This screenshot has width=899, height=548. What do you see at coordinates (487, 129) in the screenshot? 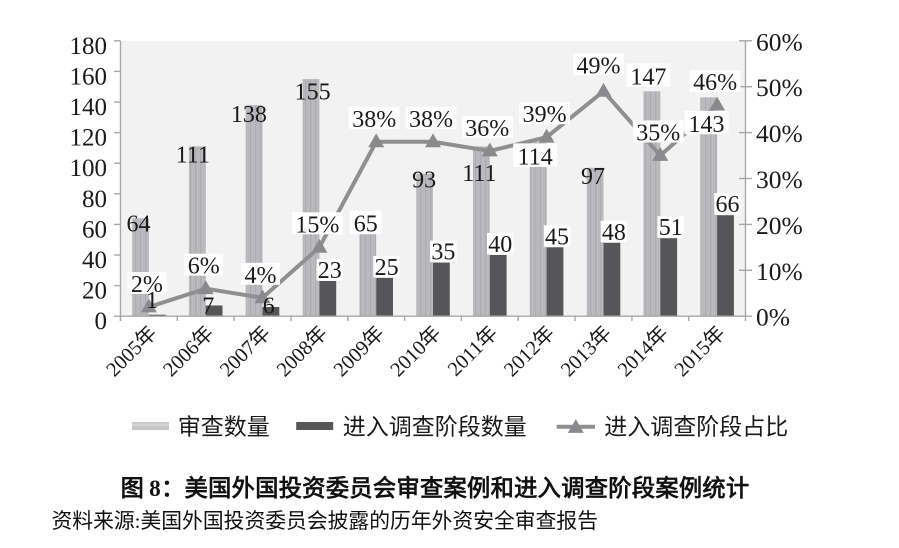
I see `svg-text: 36%` at bounding box center [487, 129].